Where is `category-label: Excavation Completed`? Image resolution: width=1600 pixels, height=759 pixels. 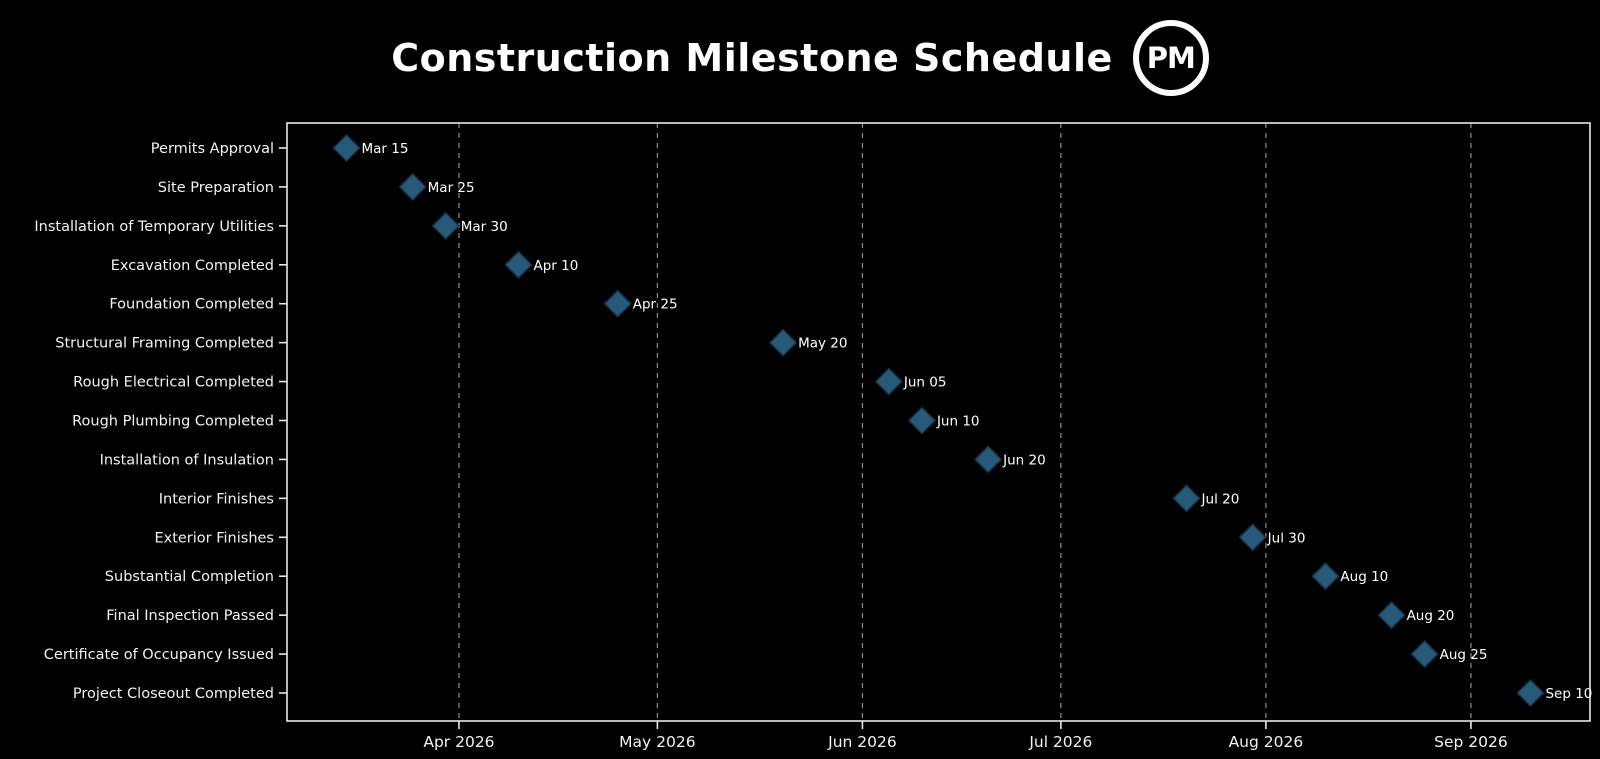
category-label: Excavation Completed is located at coordinates (192, 266).